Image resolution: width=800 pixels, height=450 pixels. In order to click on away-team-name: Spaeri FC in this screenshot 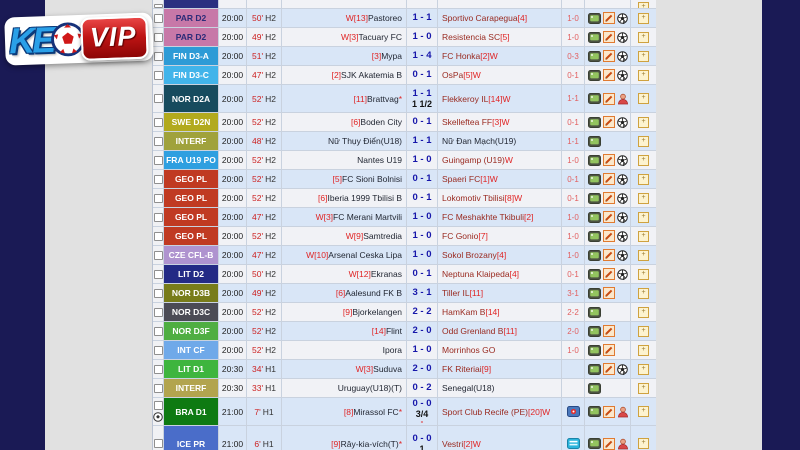, I will do `click(461, 179)`.